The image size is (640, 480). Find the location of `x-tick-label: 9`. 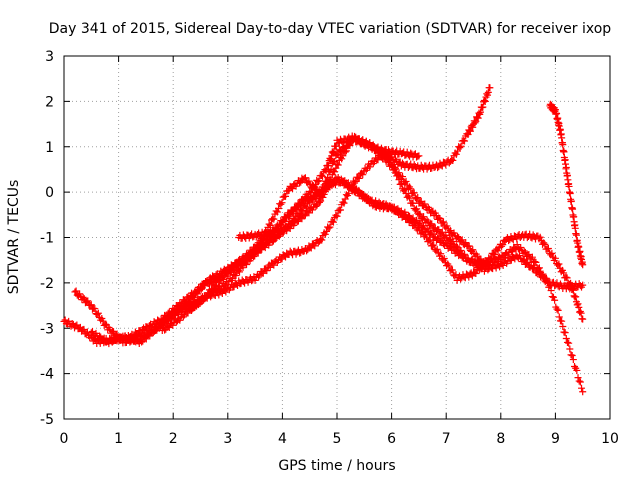

x-tick-label: 9 is located at coordinates (555, 439).